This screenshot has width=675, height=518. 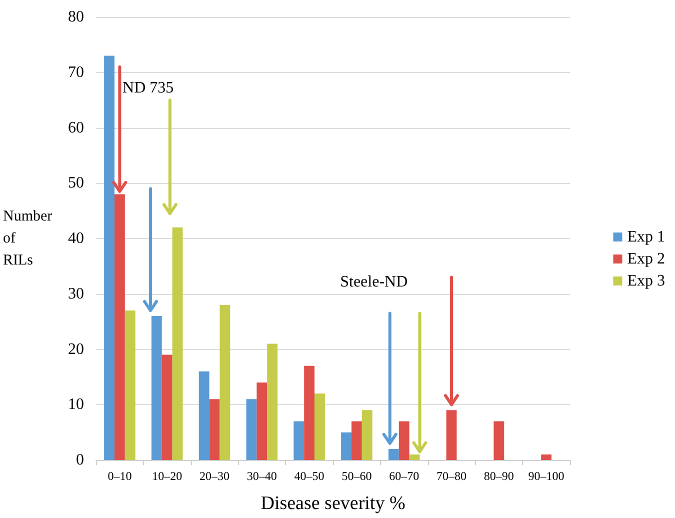 What do you see at coordinates (451, 476) in the screenshot?
I see `x-tick-label: 70–80` at bounding box center [451, 476].